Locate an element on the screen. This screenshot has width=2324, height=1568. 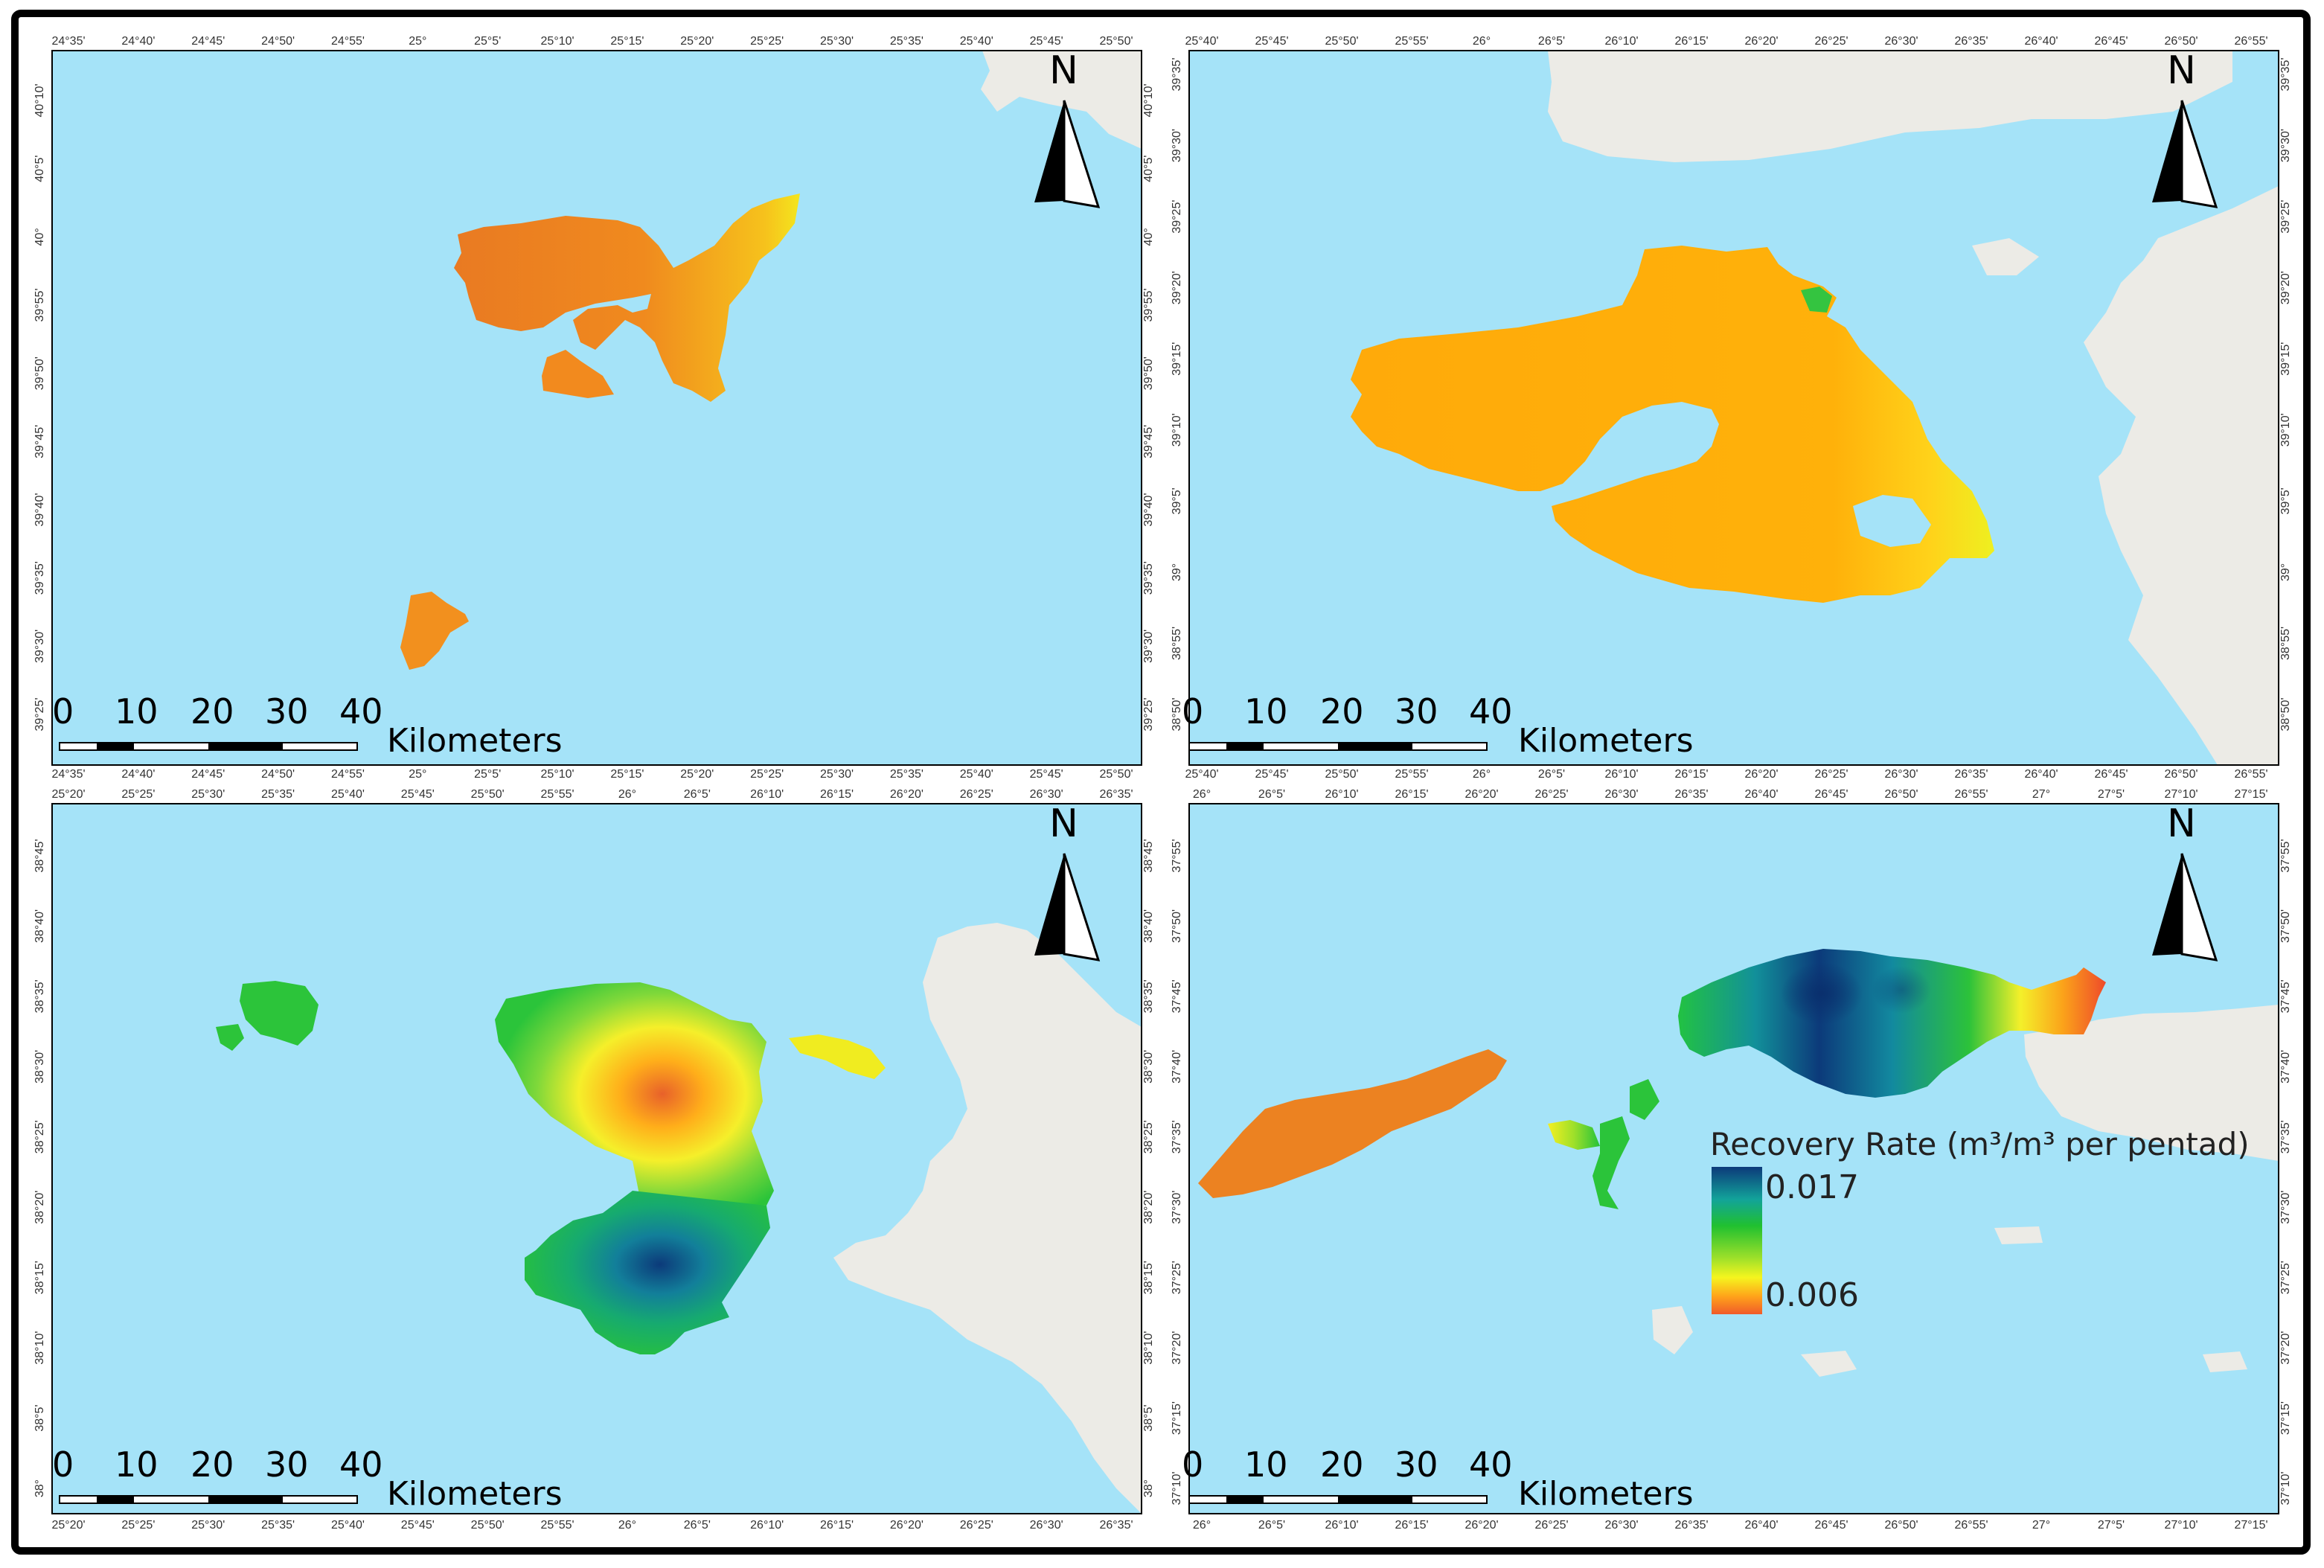
land-anatolia is located at coordinates (2181, 475).